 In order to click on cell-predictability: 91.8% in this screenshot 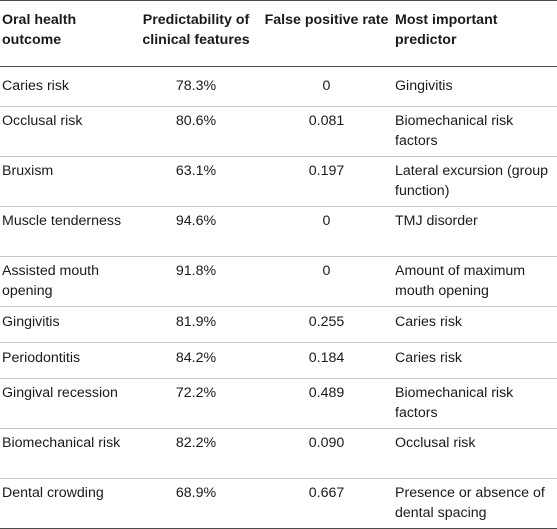, I will do `click(196, 281)`.